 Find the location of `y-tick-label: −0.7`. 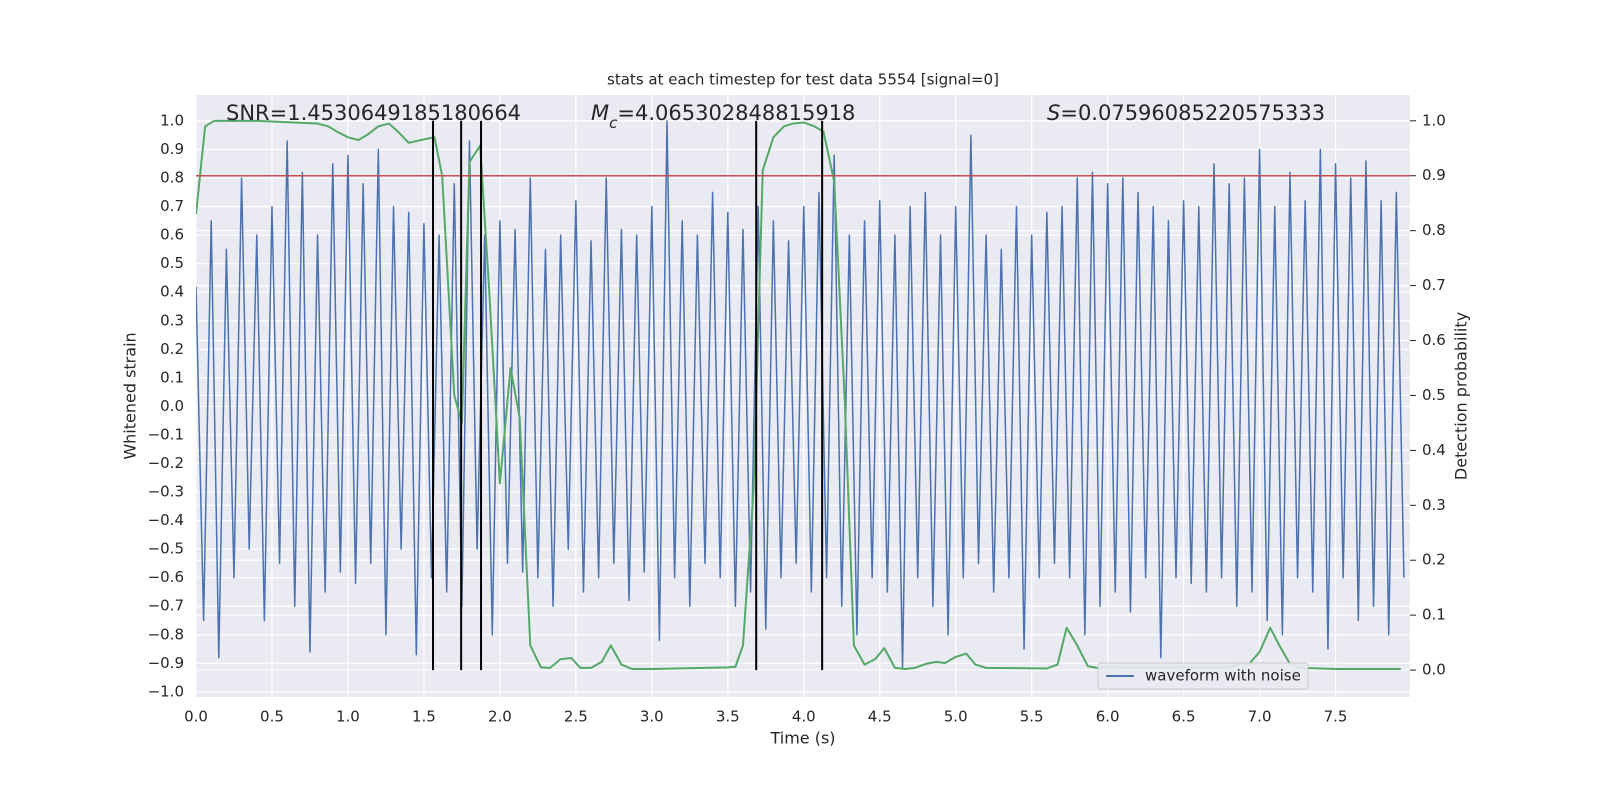

y-tick-label: −0.7 is located at coordinates (166, 606).